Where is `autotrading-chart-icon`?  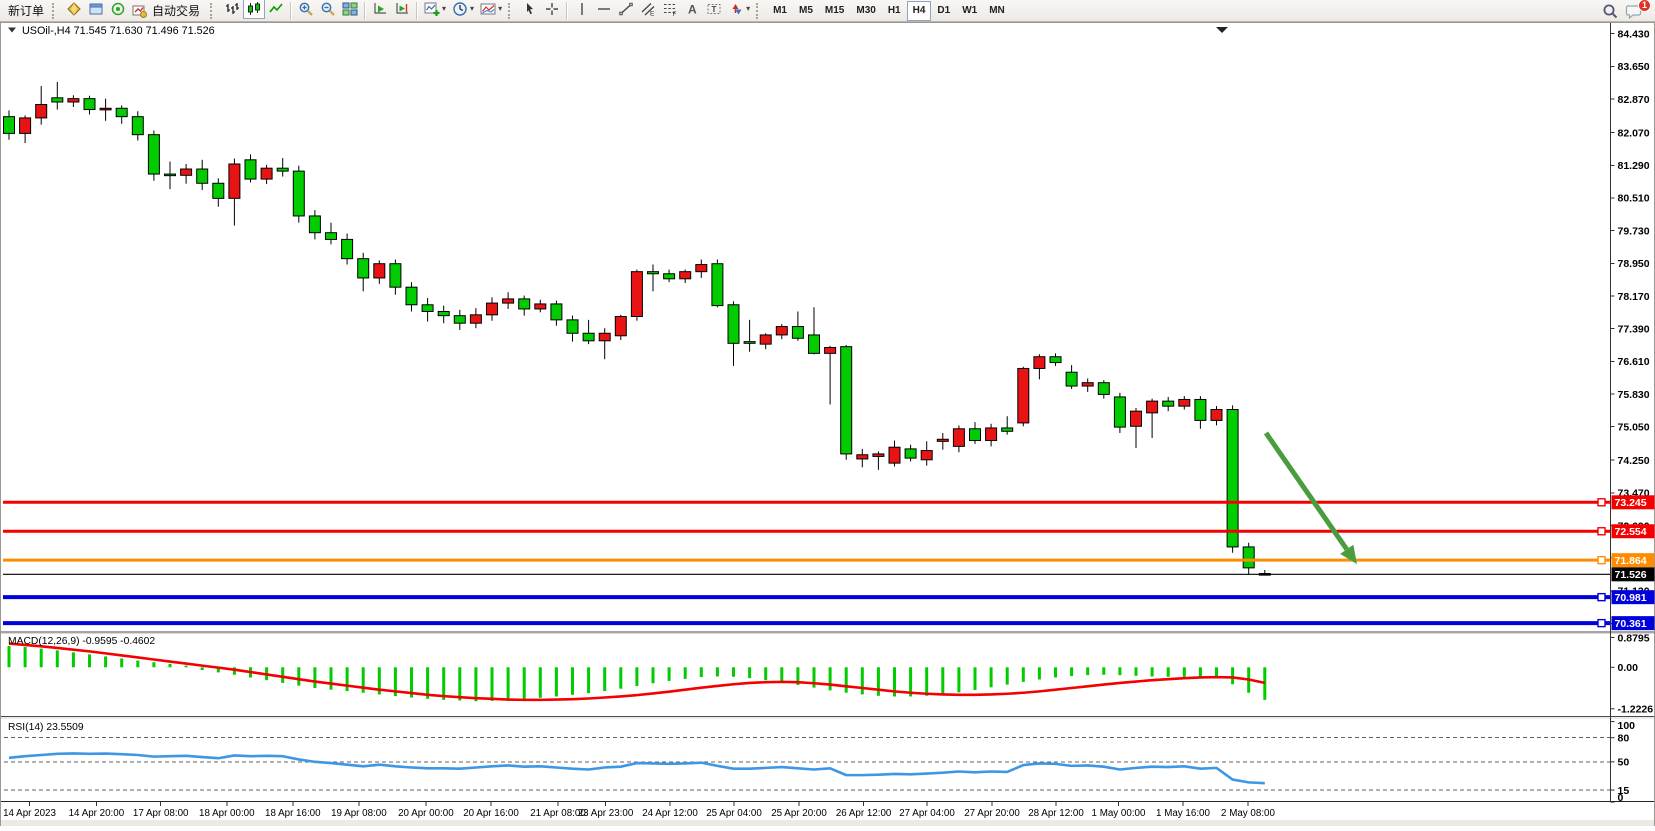
autotrading-chart-icon is located at coordinates (140, 11).